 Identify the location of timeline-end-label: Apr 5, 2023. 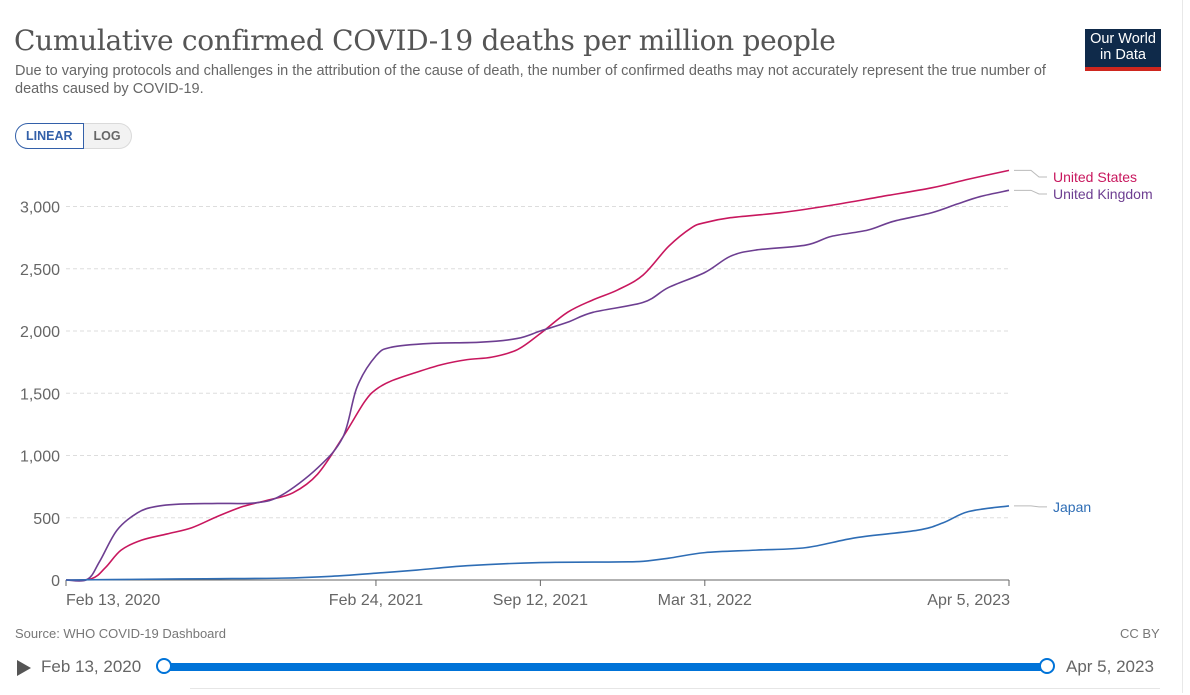
(1110, 666).